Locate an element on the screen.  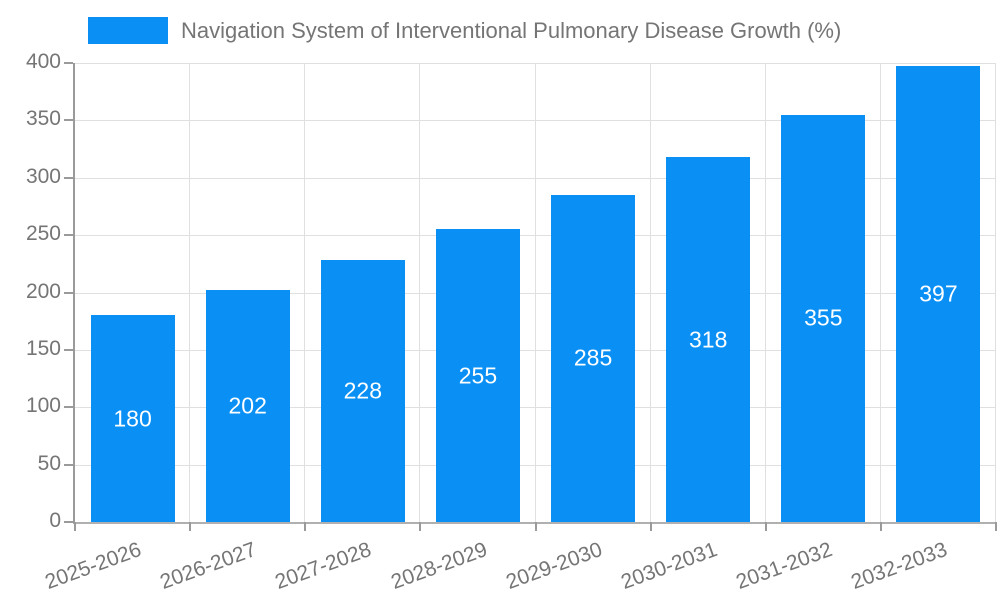
y-tick-label-250: 250 is located at coordinates (43, 234).